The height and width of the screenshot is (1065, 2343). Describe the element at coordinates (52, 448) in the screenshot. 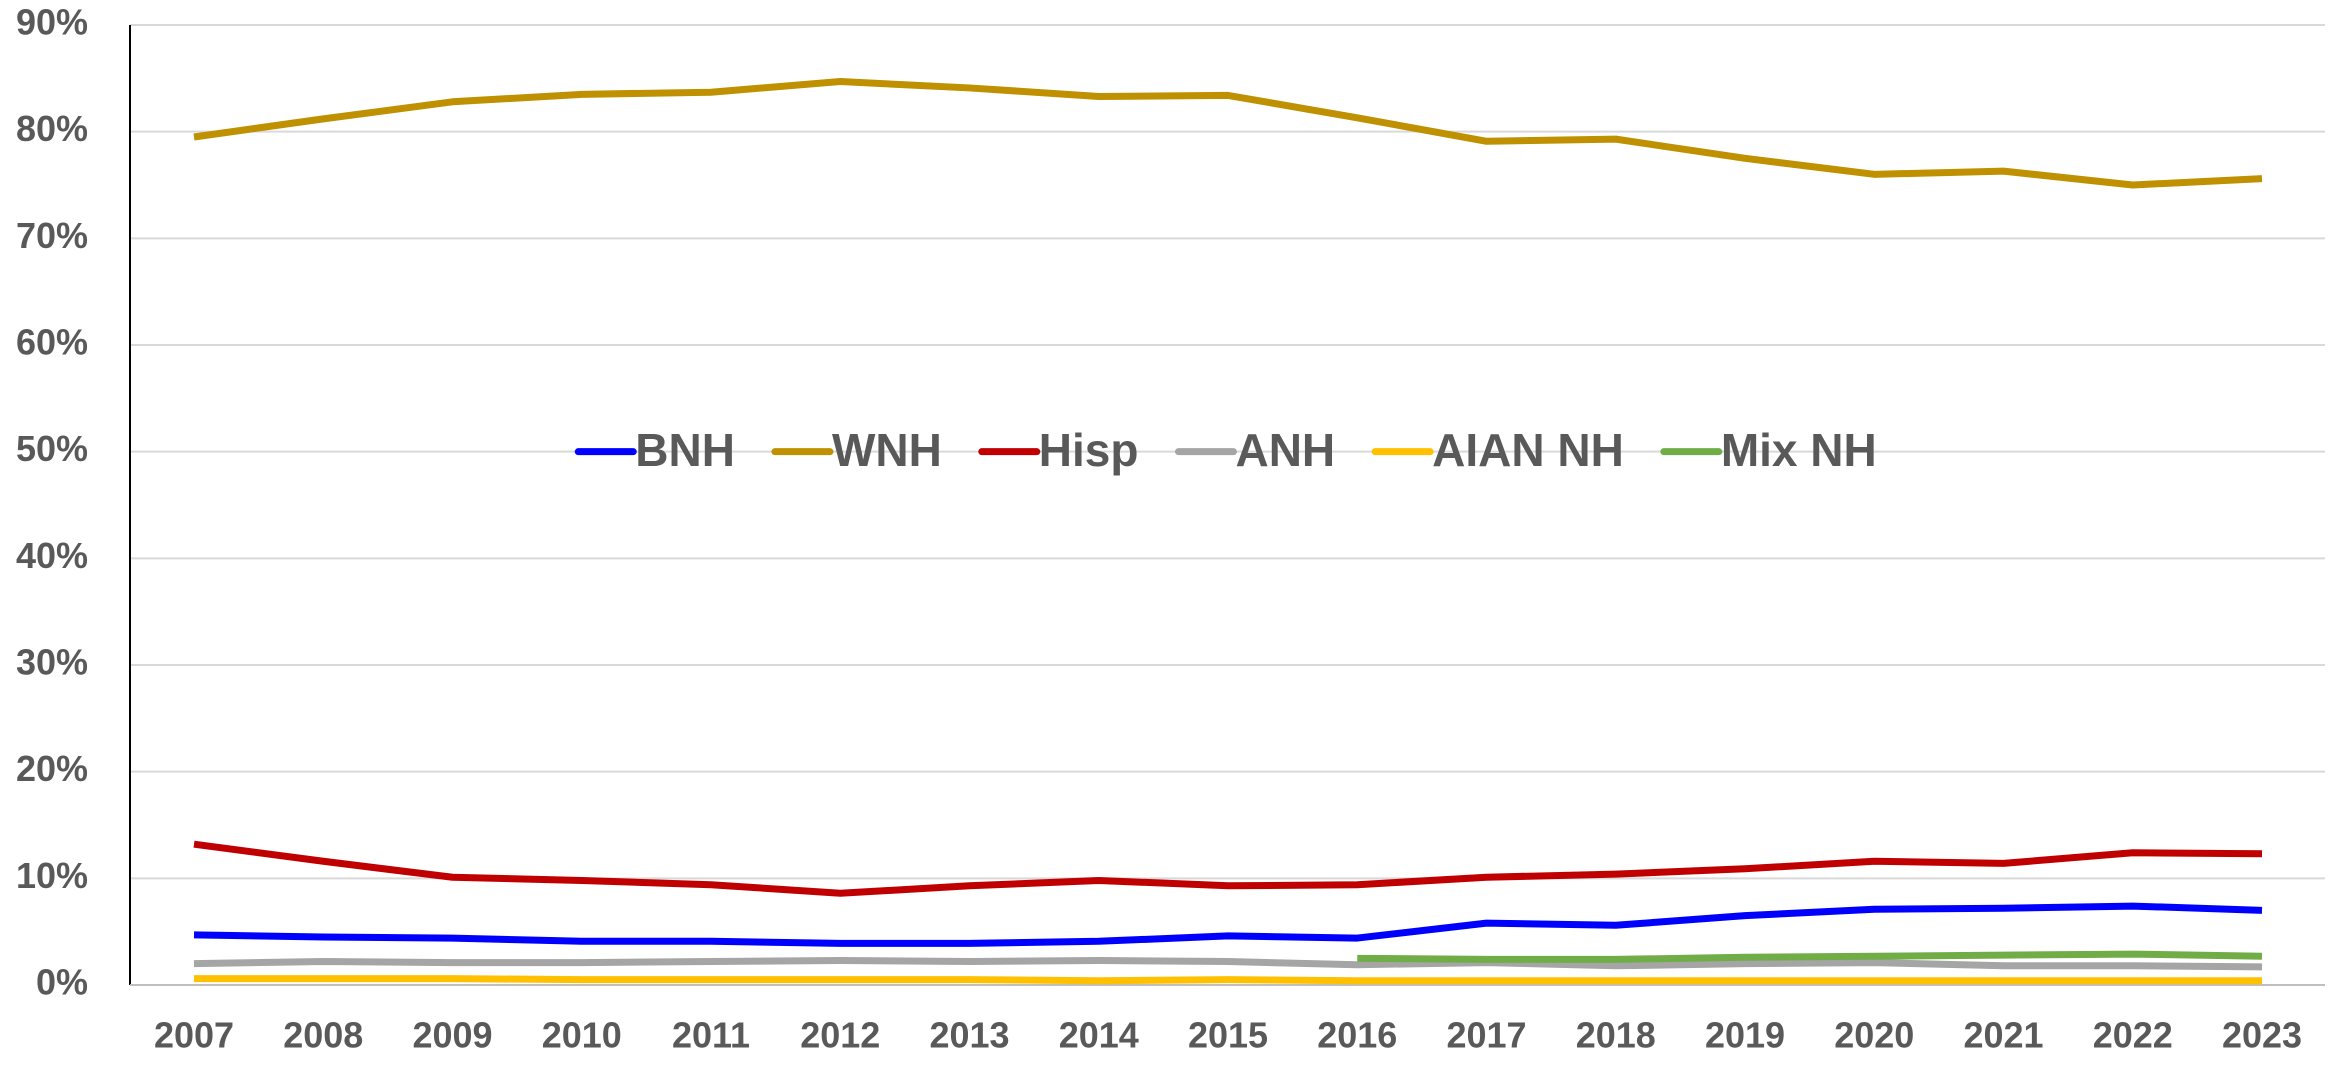

I see `y-tick-label: 50%` at that location.